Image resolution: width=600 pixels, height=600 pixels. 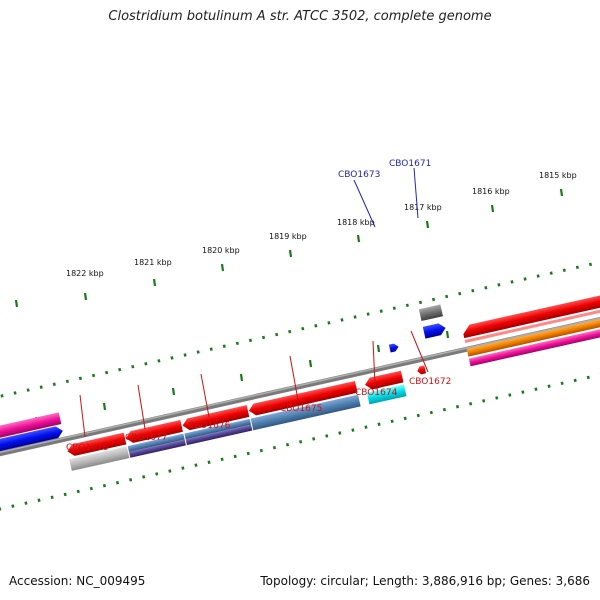 What do you see at coordinates (82, 416) in the screenshot?
I see `leader-CBO1678` at bounding box center [82, 416].